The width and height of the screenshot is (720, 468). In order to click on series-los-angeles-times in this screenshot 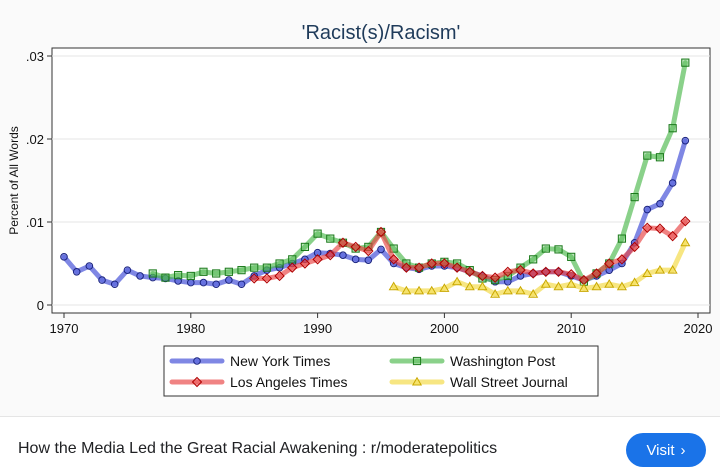, I will do `click(469, 250)`.